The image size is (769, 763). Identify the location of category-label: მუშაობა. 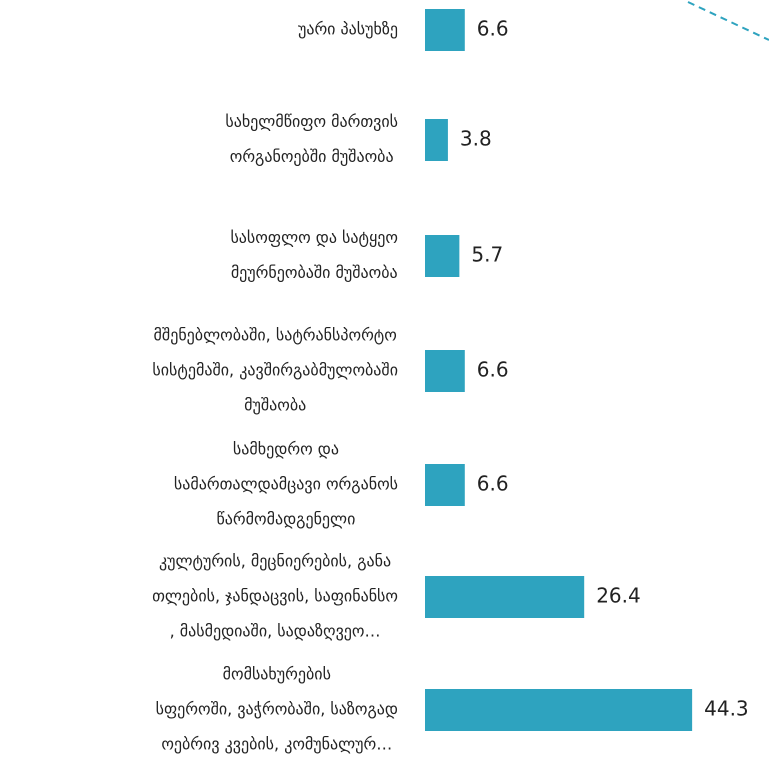
(275, 405).